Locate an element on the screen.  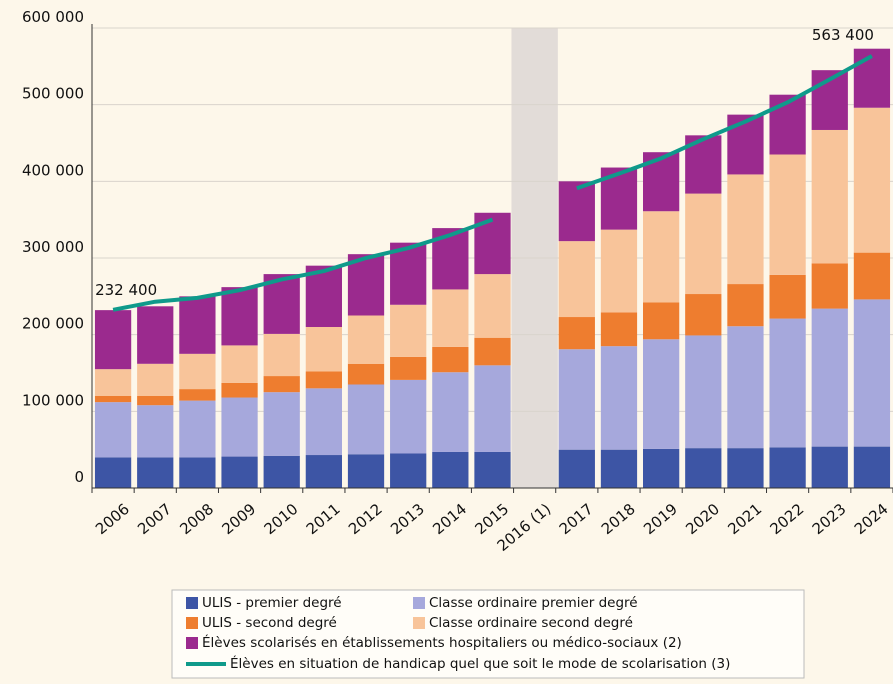
y-tick-label: 100 000 is located at coordinates (53, 400).